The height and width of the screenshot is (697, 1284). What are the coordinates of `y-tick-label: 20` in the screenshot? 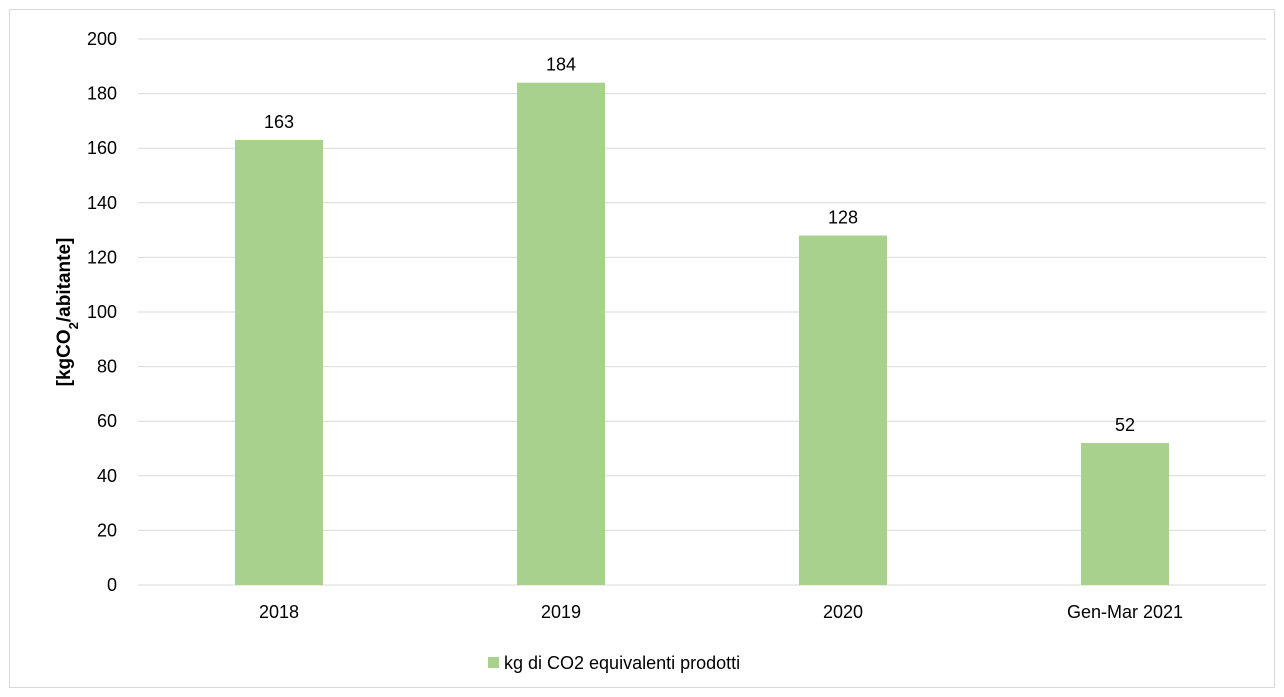 It's located at (107, 530).